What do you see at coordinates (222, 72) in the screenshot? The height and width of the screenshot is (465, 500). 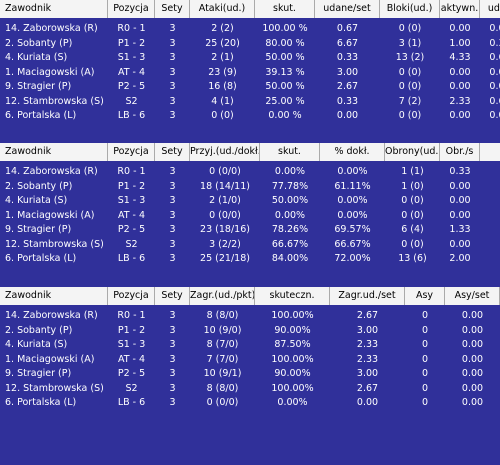 I see `stat-cell: 23 (9)` at bounding box center [222, 72].